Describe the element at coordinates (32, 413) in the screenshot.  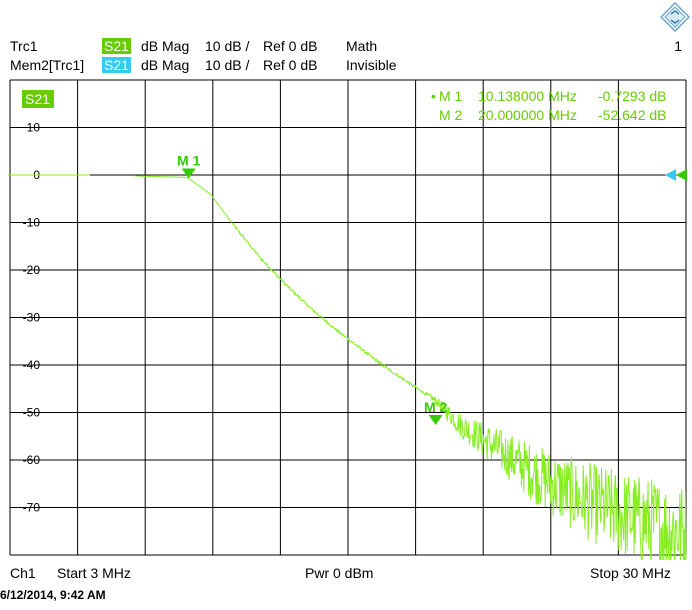
I see `y-tick-label: -50` at that location.